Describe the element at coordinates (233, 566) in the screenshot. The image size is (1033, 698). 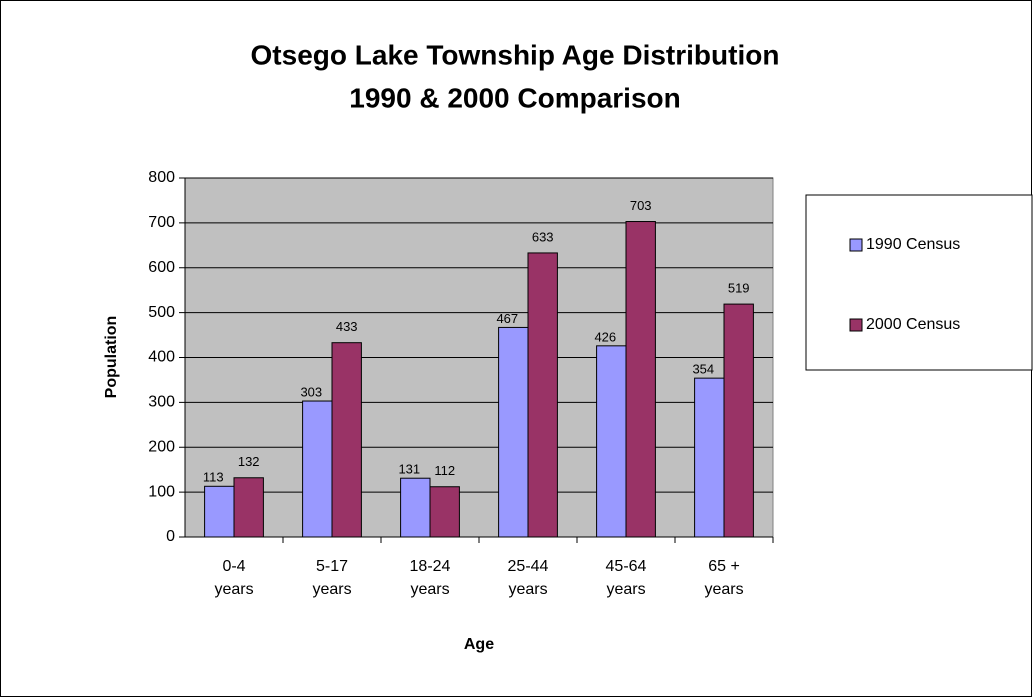
I see `x-tick-label-line: 0-4` at that location.